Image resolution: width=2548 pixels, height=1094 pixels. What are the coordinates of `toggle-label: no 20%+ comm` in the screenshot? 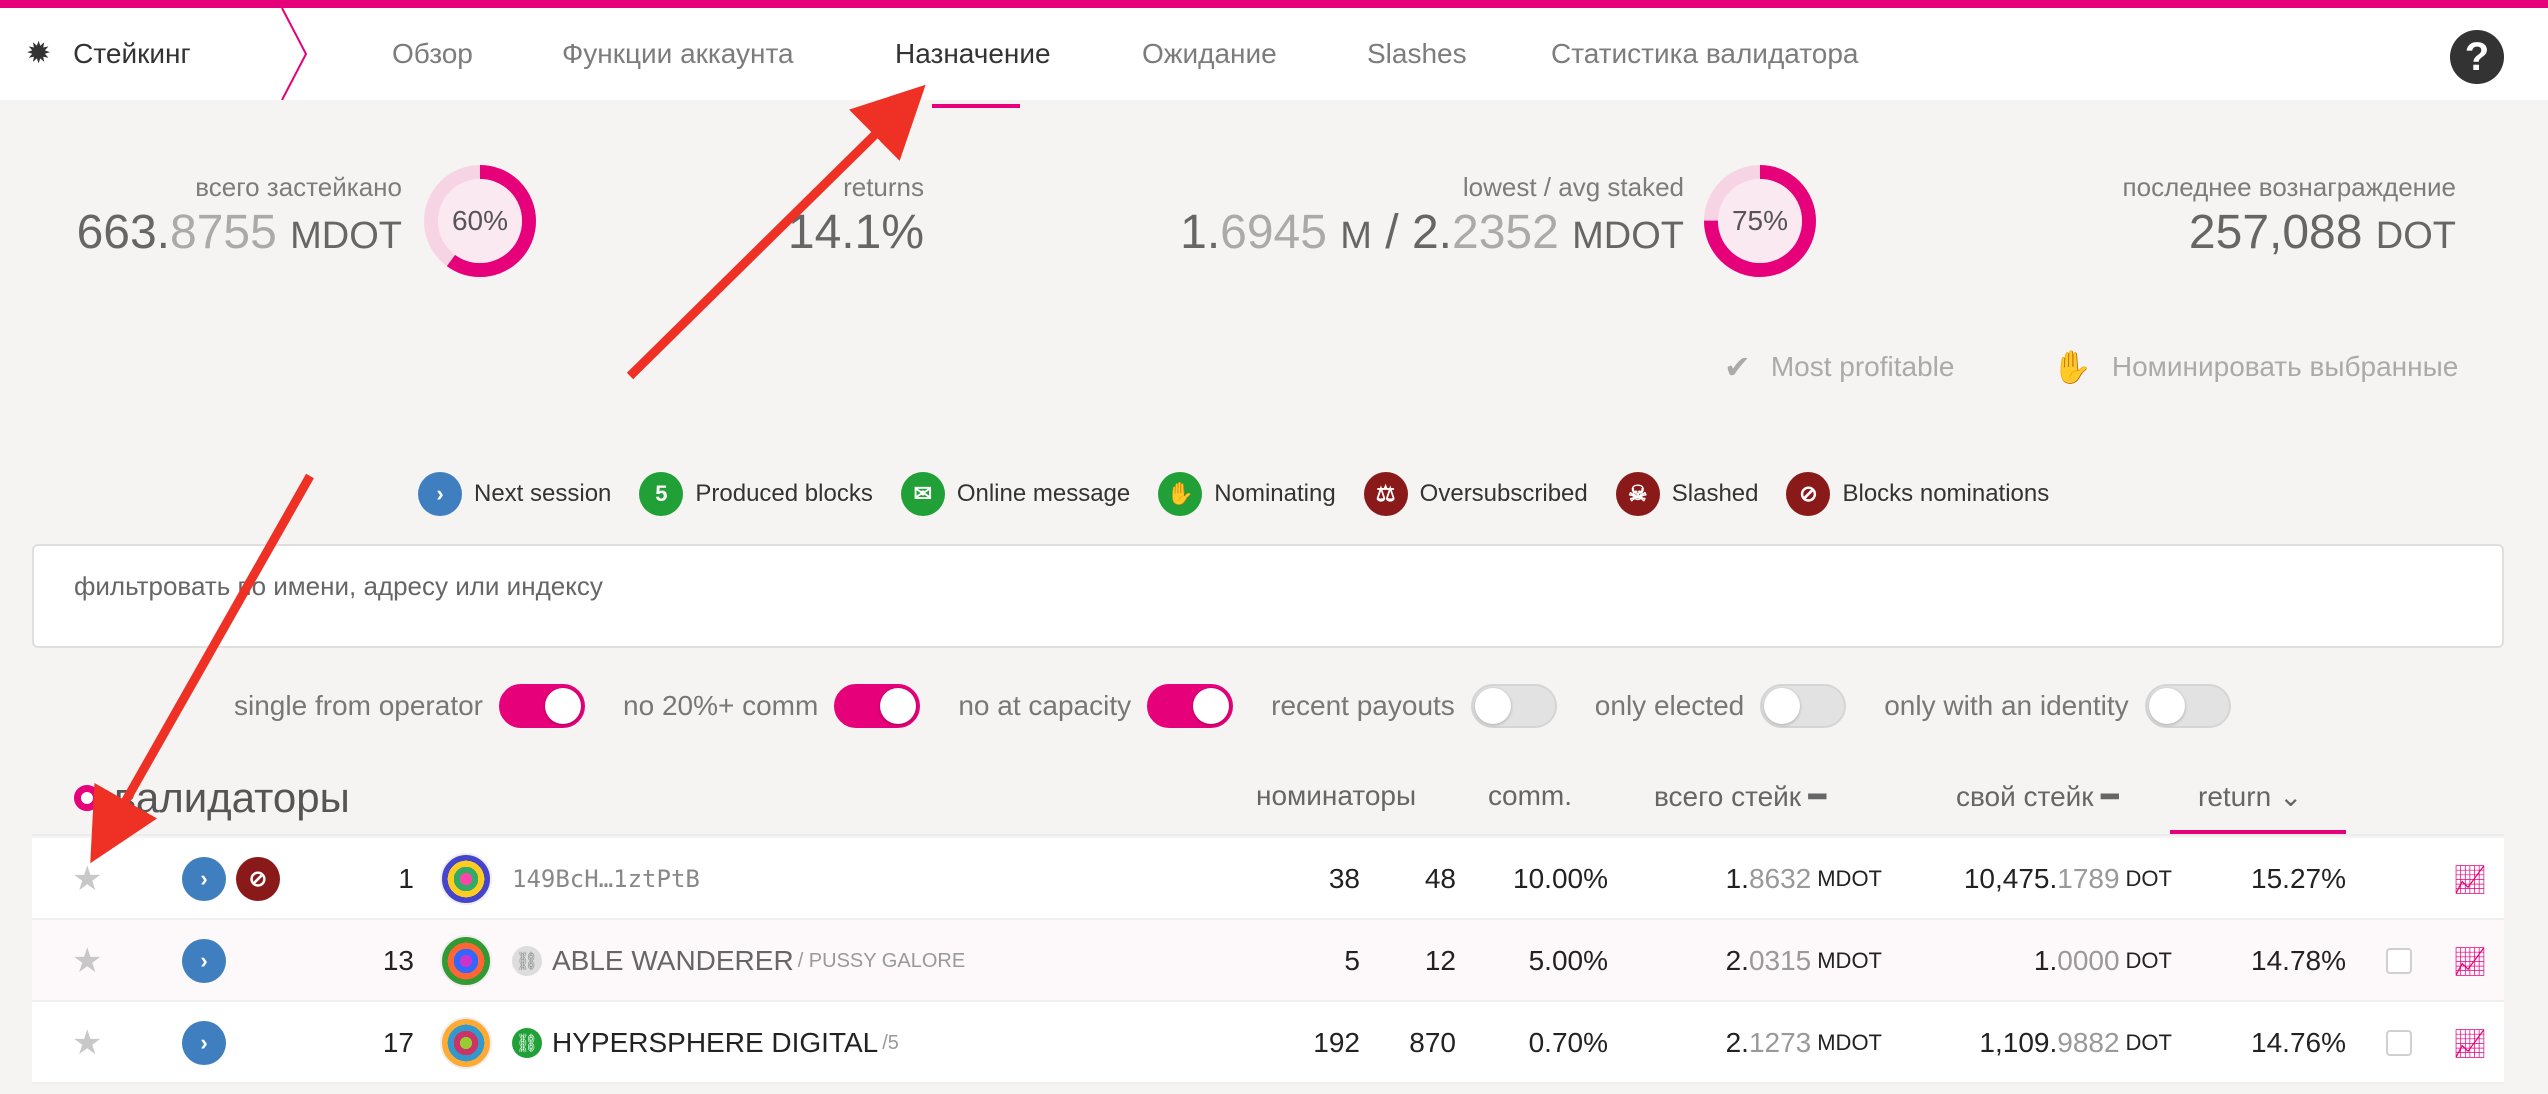 It's located at (721, 705).